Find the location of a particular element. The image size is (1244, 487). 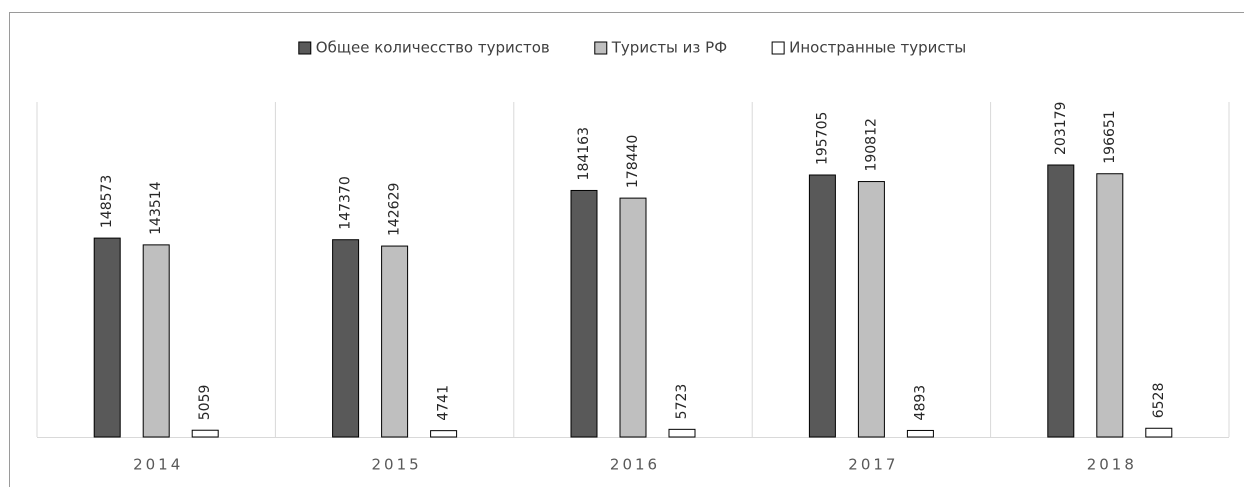

legend-label: Иностранные туристы is located at coordinates (877, 48).